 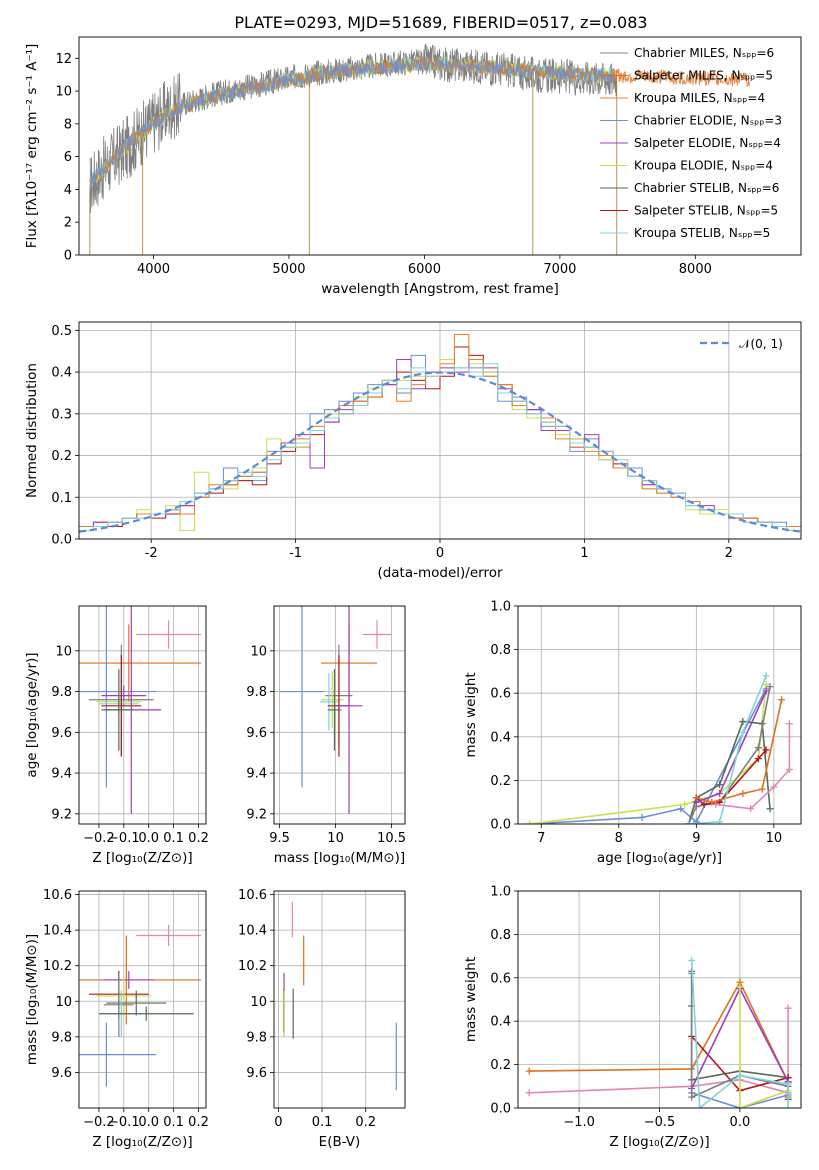 I want to click on x-axis-label: mass [log₁₀(M/M⊙)], so click(x=339, y=858).